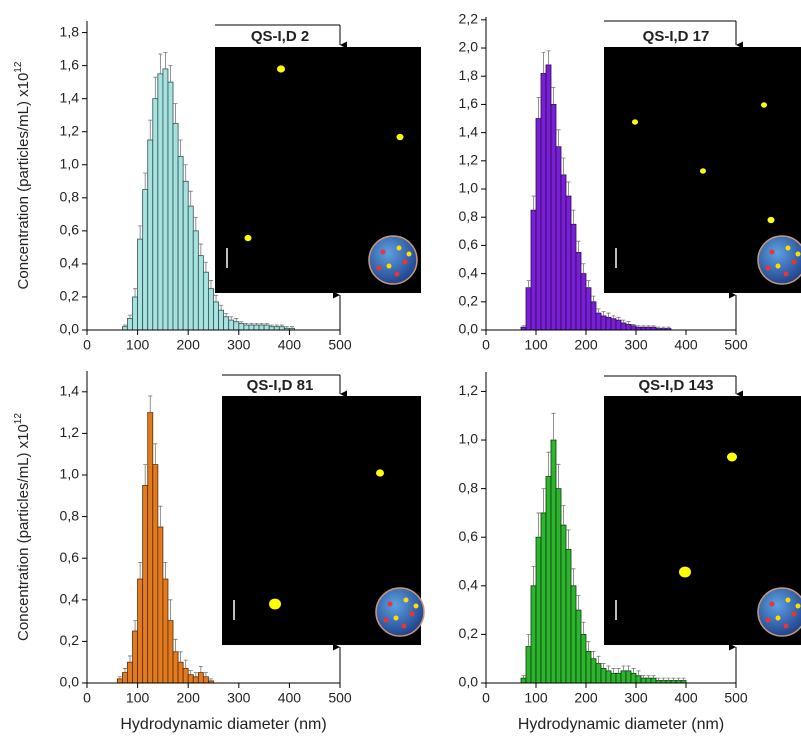 This screenshot has width=801, height=738. What do you see at coordinates (469, 329) in the screenshot?
I see `y-tick-label: 0,0` at bounding box center [469, 329].